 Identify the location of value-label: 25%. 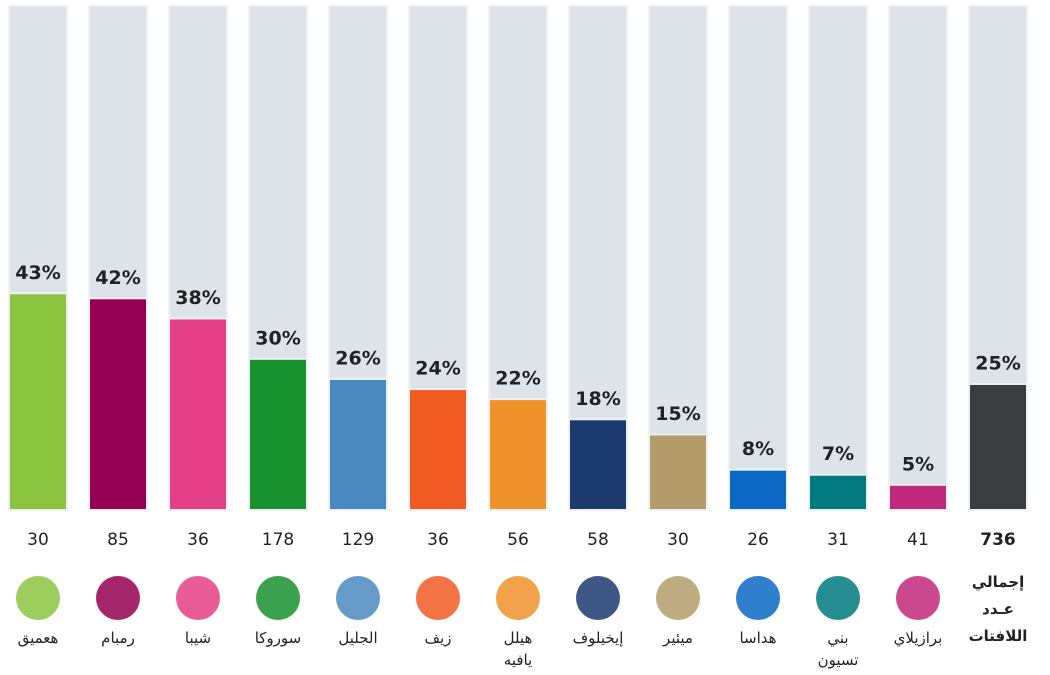
(997, 364).